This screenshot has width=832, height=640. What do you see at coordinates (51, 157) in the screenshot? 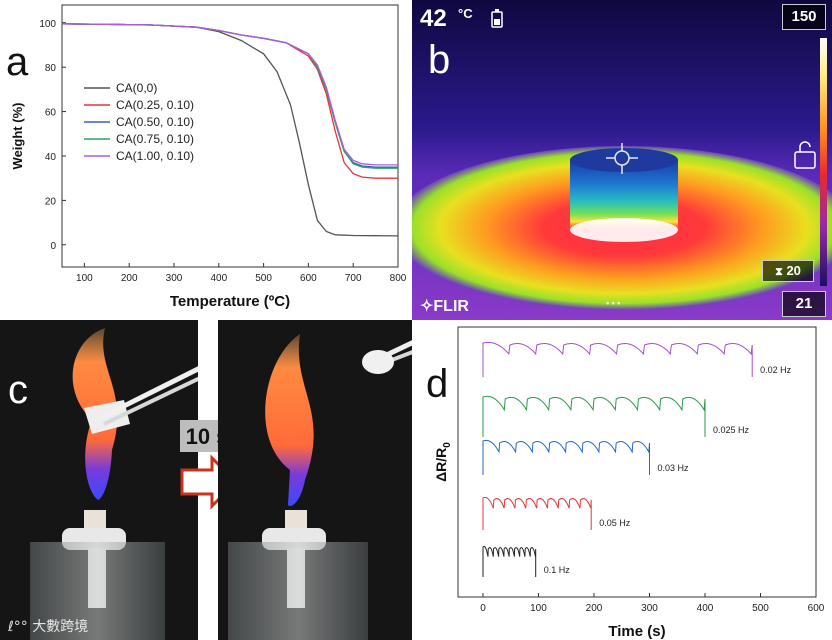
I see `tga-y-tick-label: 40` at bounding box center [51, 157].